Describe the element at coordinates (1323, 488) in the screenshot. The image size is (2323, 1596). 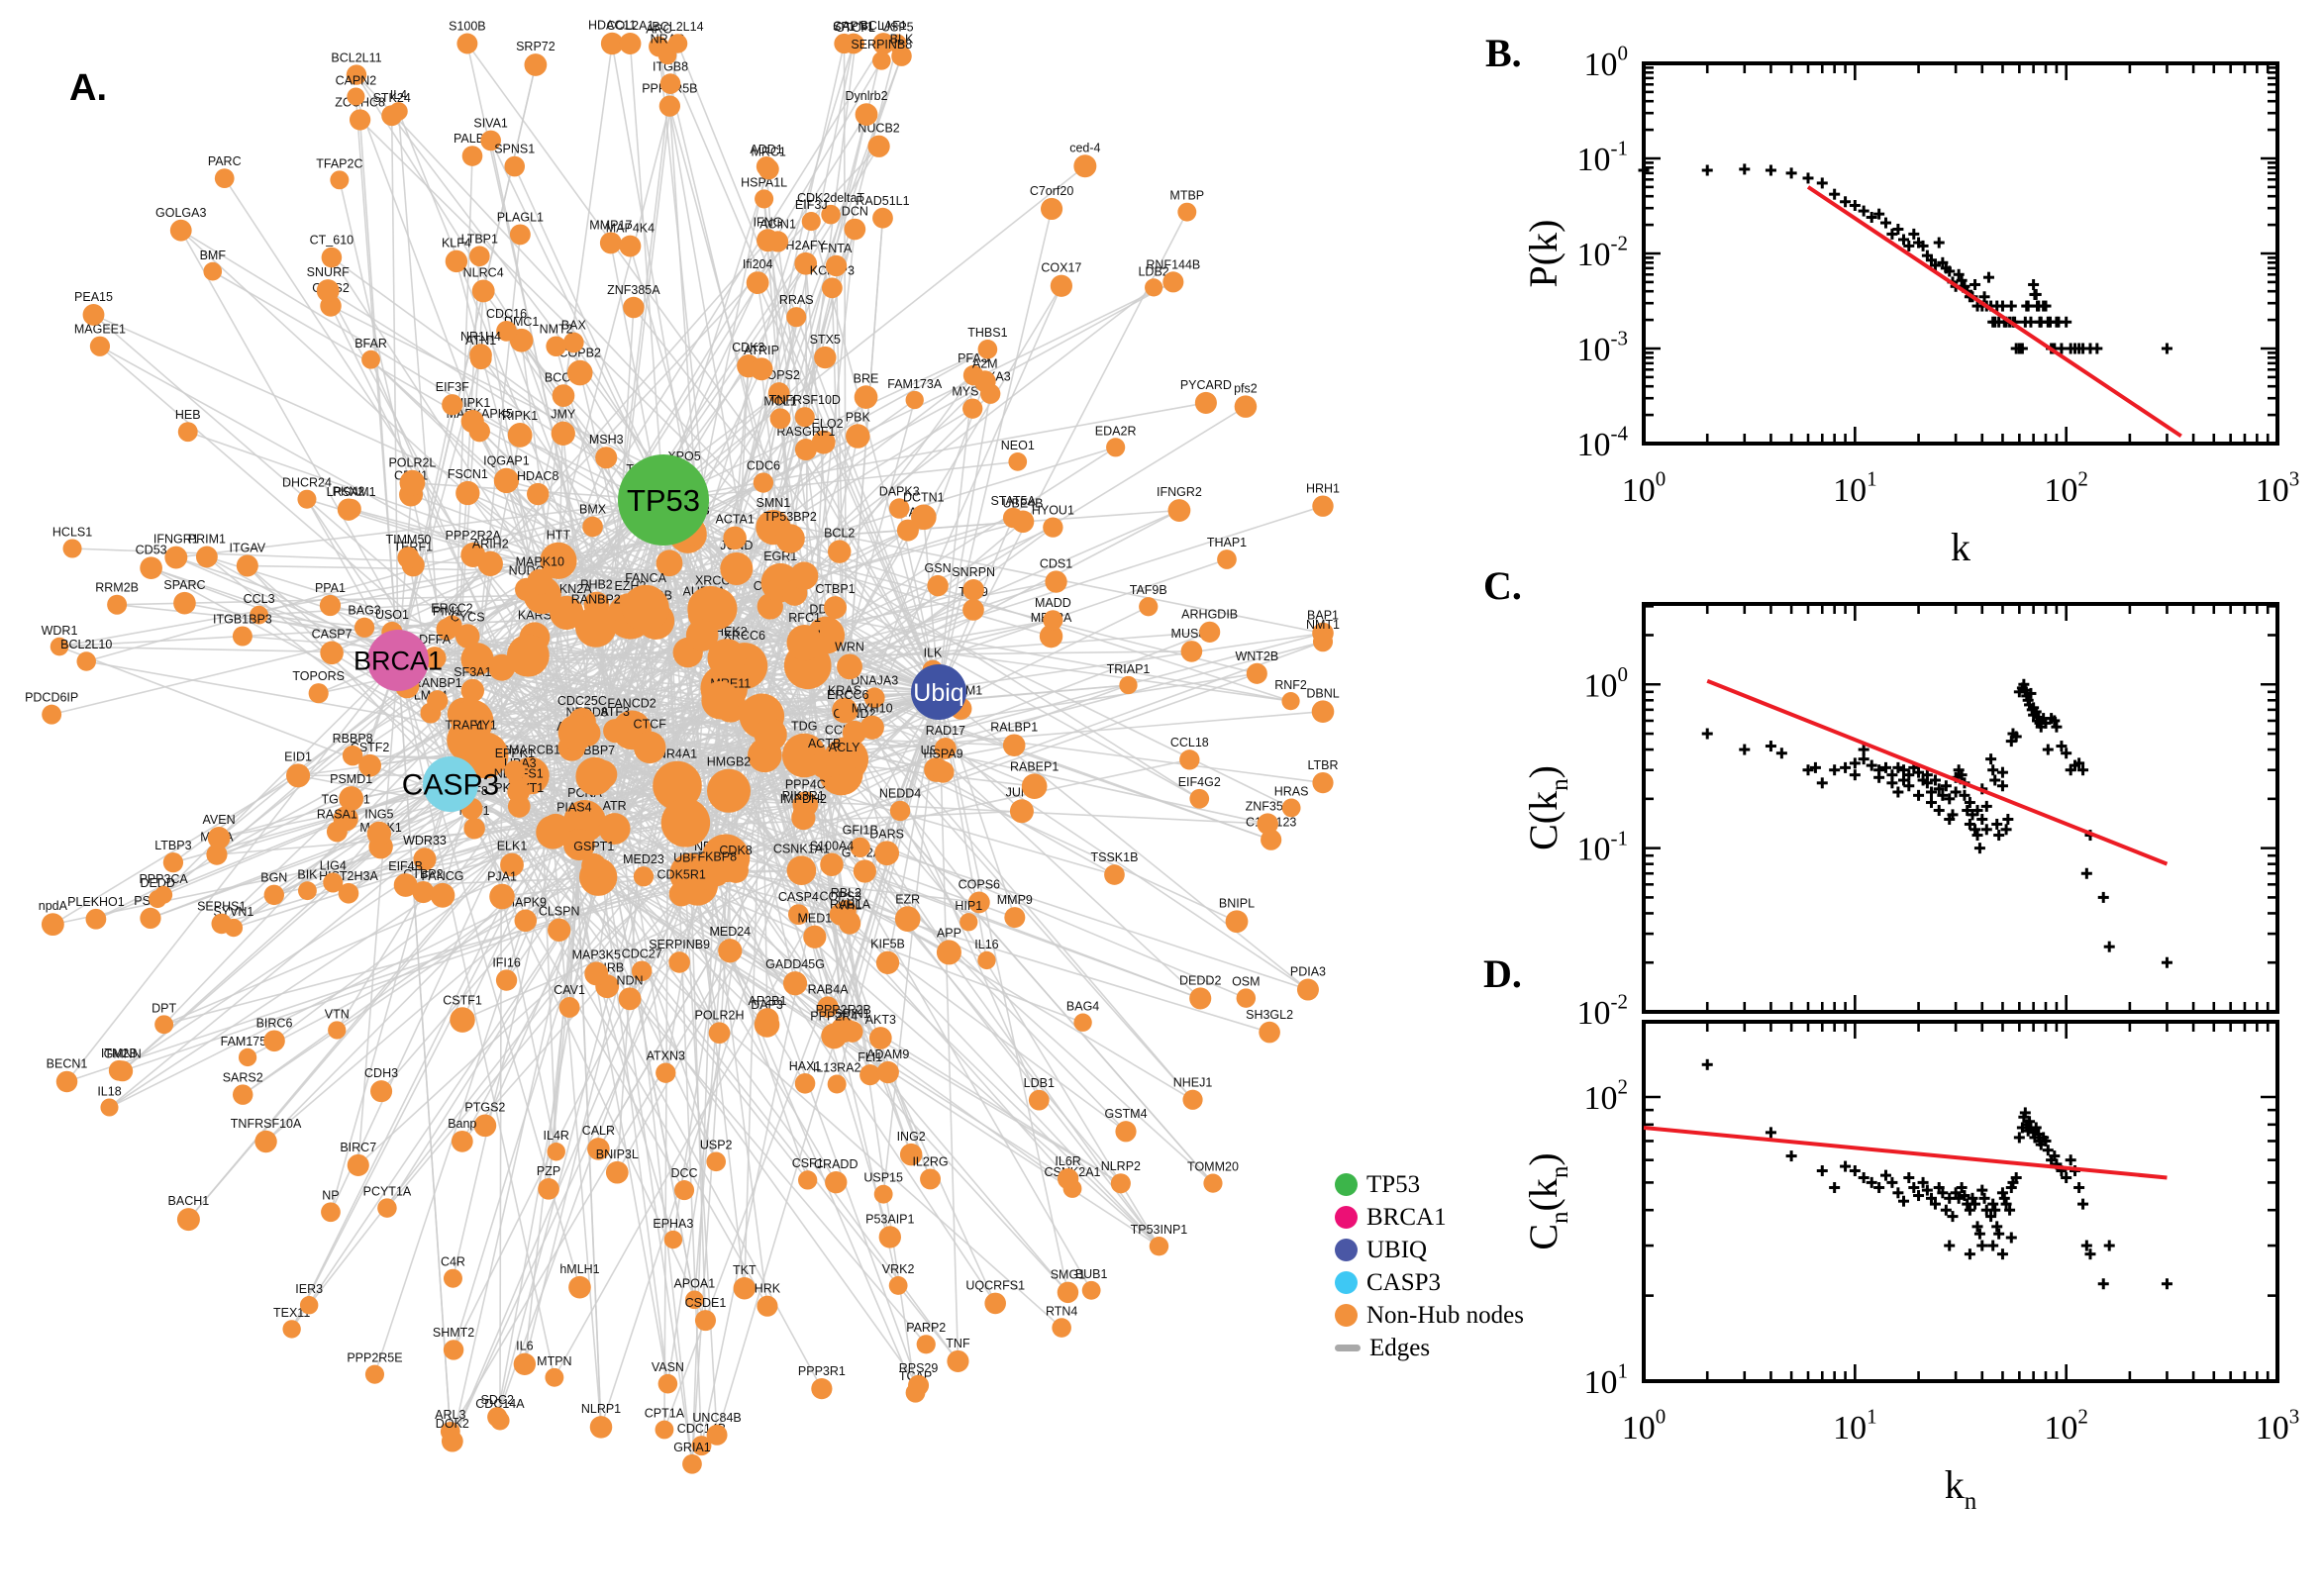
I see `gene-label: HRH1` at that location.